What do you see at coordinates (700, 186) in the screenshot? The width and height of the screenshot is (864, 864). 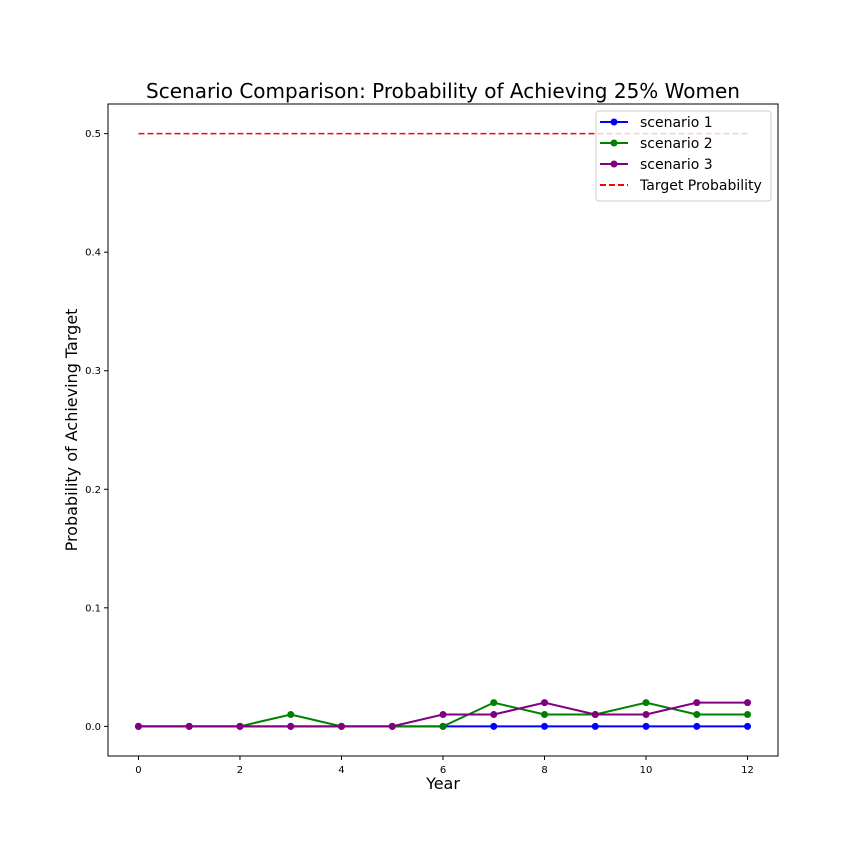 I see `legend-label: Target Probability` at bounding box center [700, 186].